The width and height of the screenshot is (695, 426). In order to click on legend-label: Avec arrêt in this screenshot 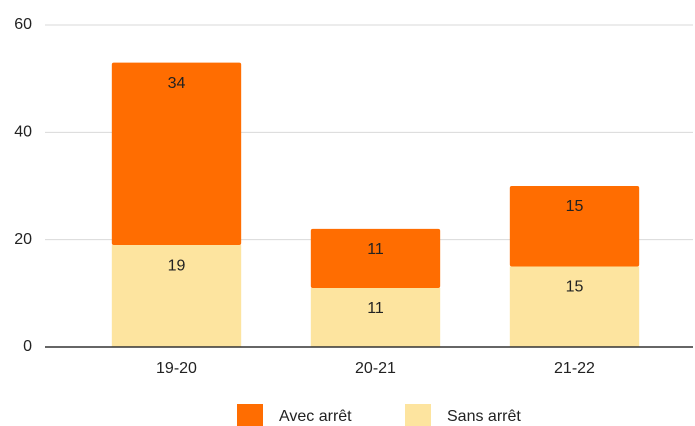, I will do `click(315, 416)`.